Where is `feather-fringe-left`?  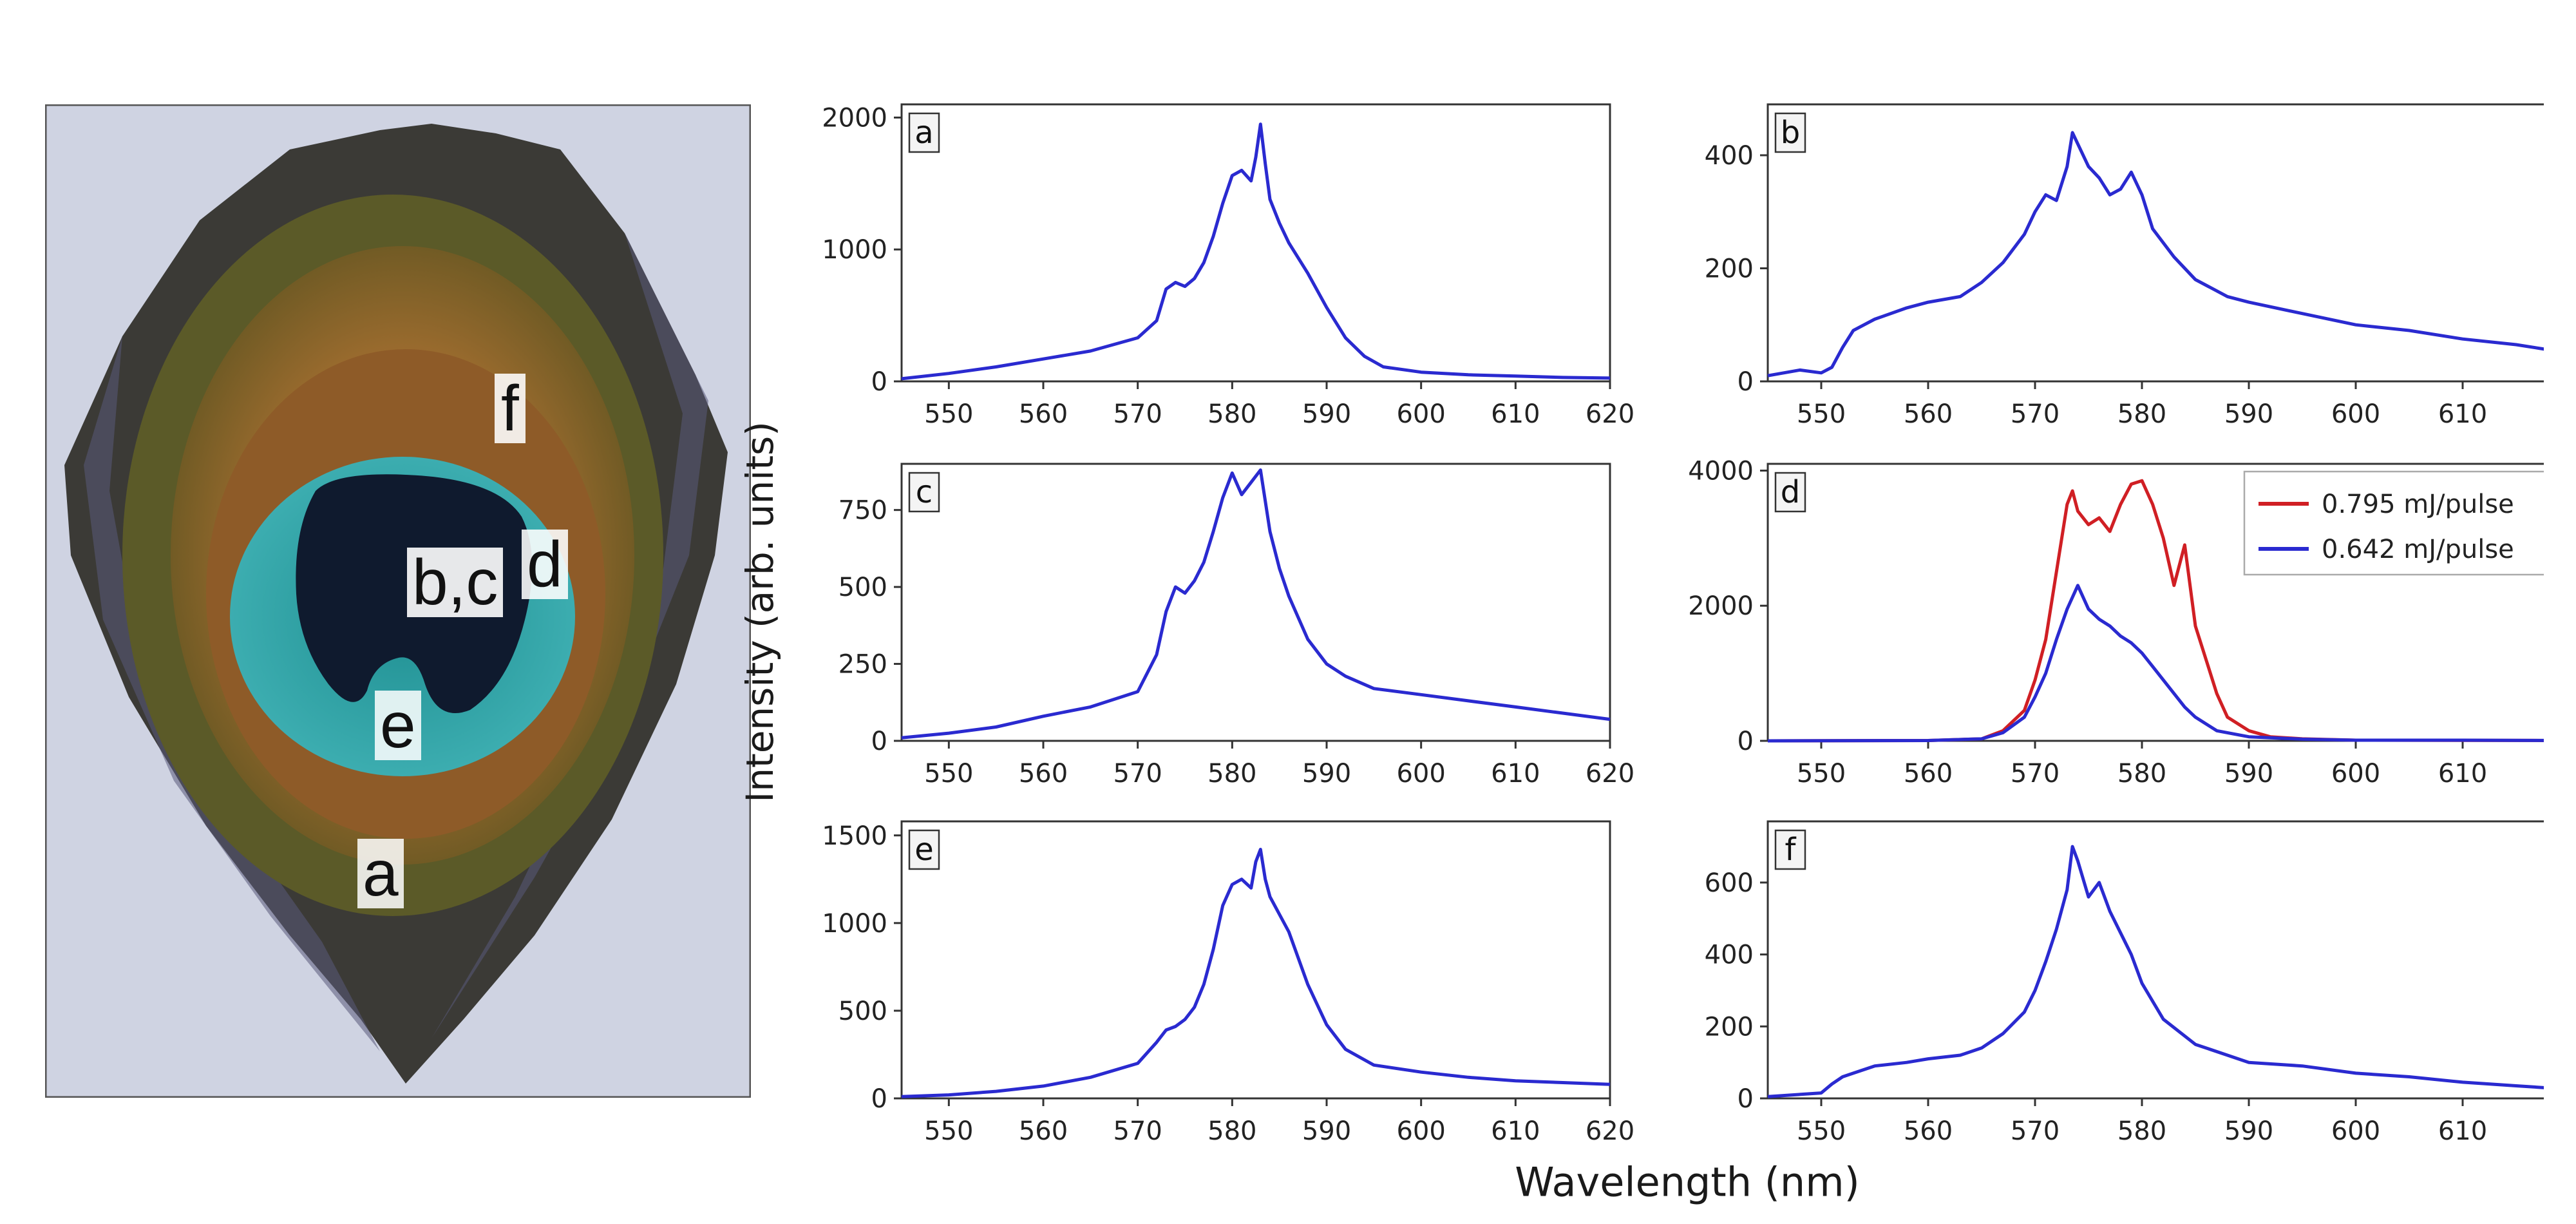 feather-fringe-left is located at coordinates (232, 693).